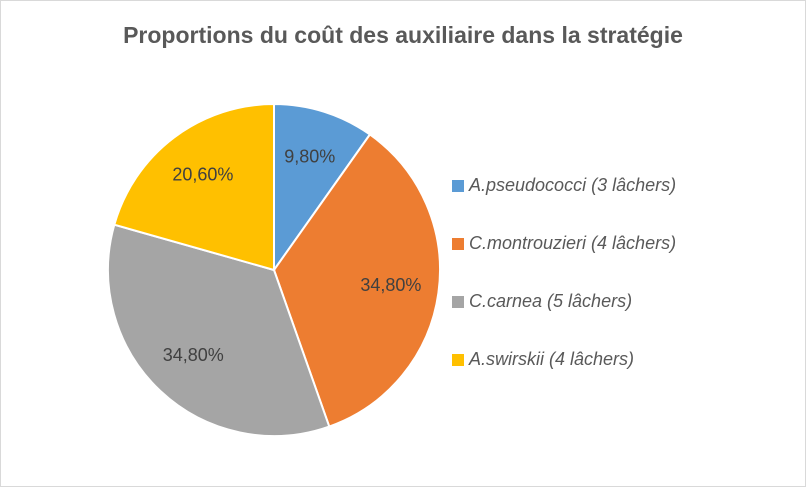  Describe the element at coordinates (550, 301) in the screenshot. I see `legend-label: C.carnea (5 lâchers)` at that location.